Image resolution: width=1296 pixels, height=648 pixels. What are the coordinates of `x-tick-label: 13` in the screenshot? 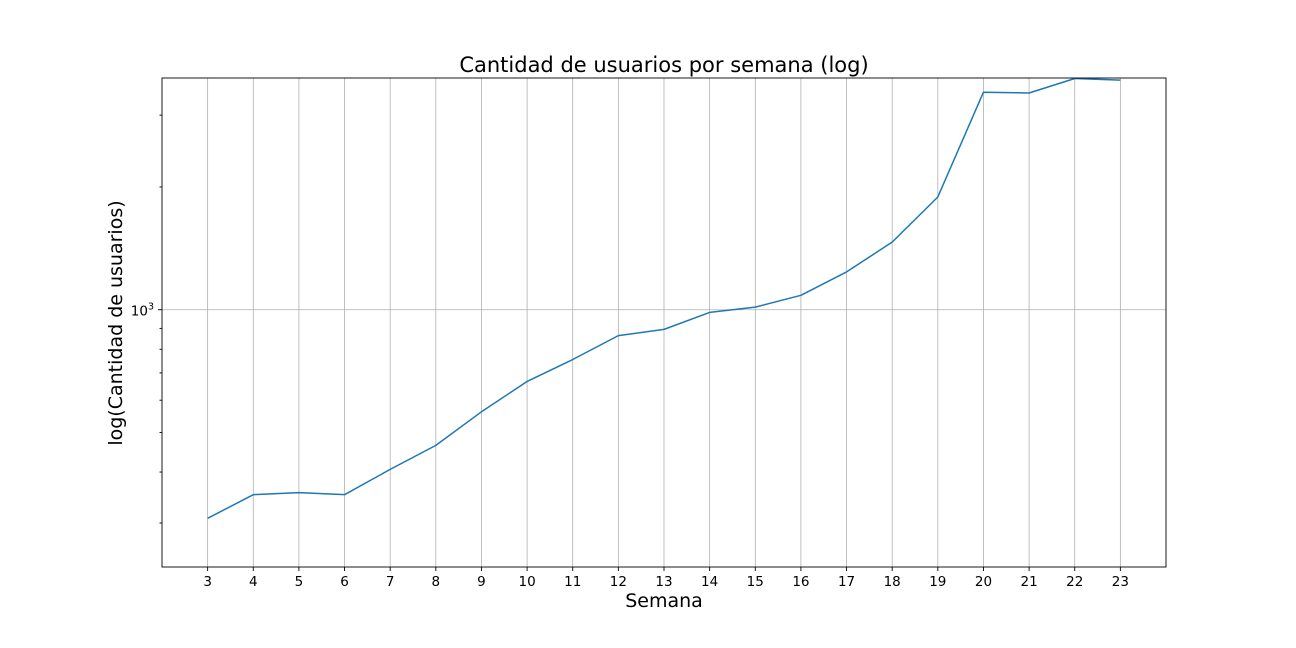 It's located at (663, 582).